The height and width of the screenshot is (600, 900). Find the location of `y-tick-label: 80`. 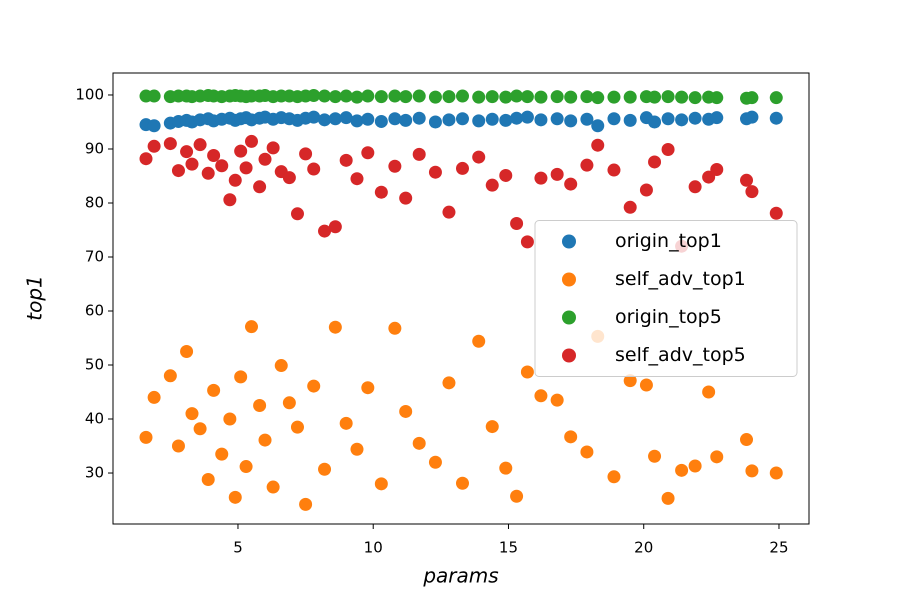

y-tick-label: 80 is located at coordinates (94, 202).